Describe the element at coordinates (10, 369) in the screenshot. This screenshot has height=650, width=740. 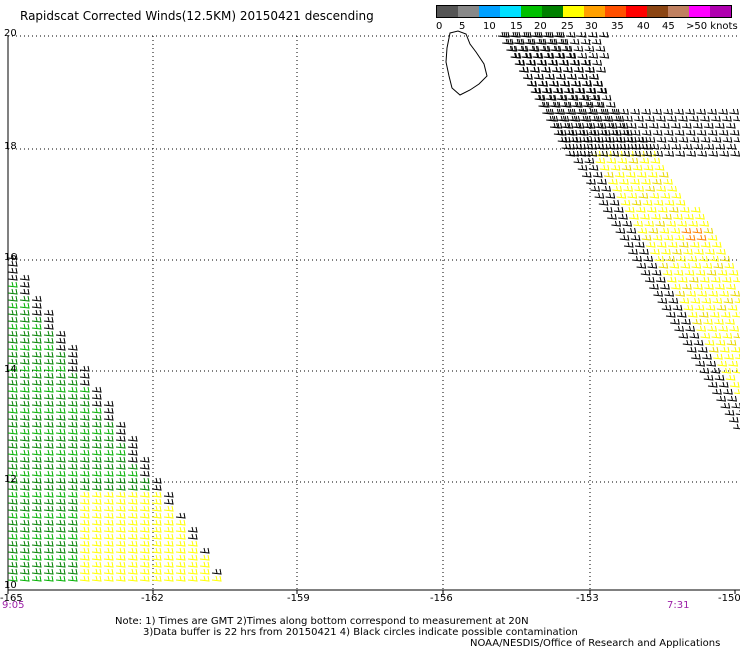
I see `lat-tick-label: 14` at that location.